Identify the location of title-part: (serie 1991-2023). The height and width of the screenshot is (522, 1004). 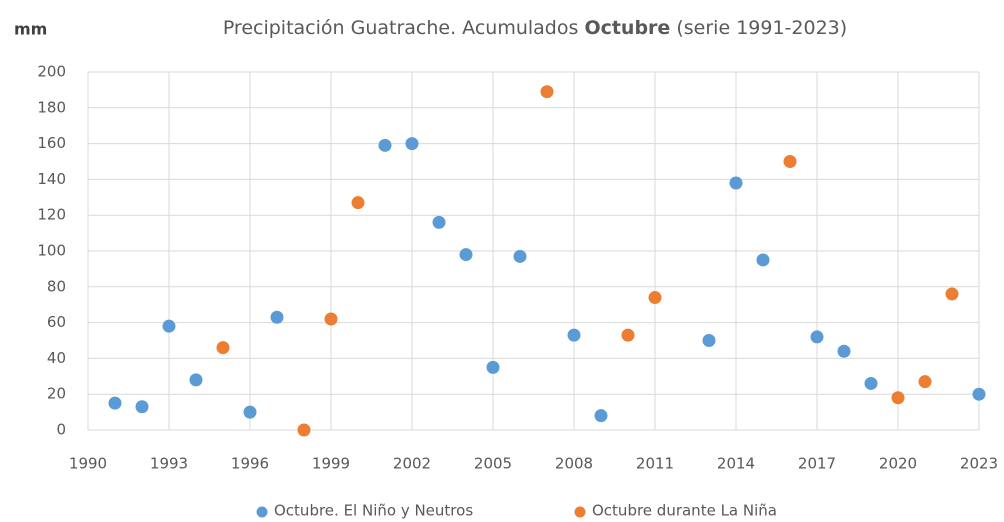
(758, 28).